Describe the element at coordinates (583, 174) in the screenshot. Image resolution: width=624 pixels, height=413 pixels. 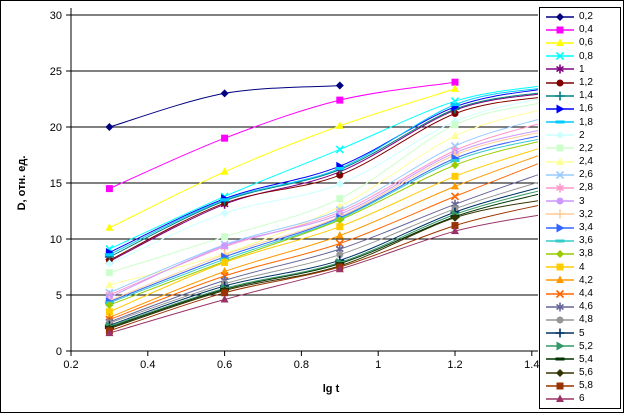
I see `legend-item: 2,6` at that location.